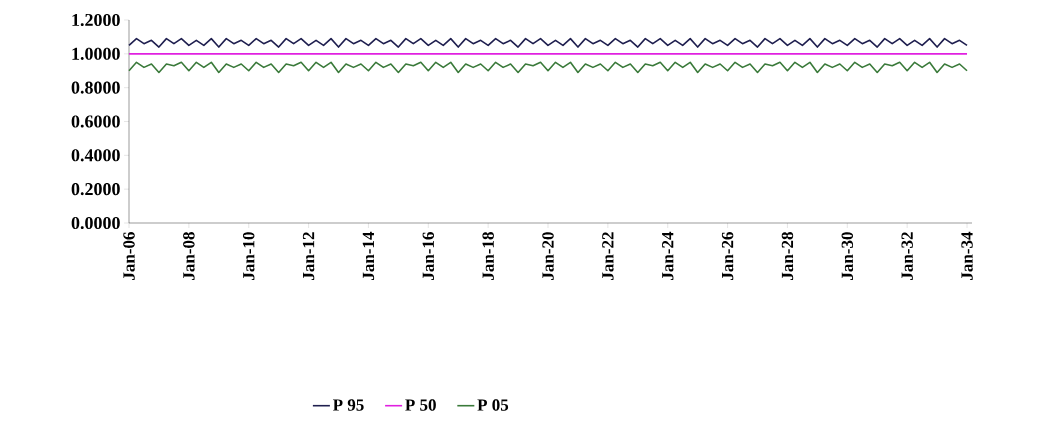 The width and height of the screenshot is (1052, 430). Describe the element at coordinates (428, 256) in the screenshot. I see `x-tick-label: Jan-16` at that location.